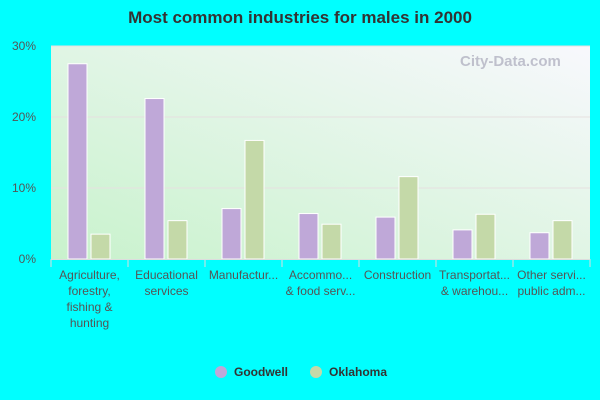  Describe the element at coordinates (261, 372) in the screenshot. I see `legend-label-goodwell: Goodwell` at that location.